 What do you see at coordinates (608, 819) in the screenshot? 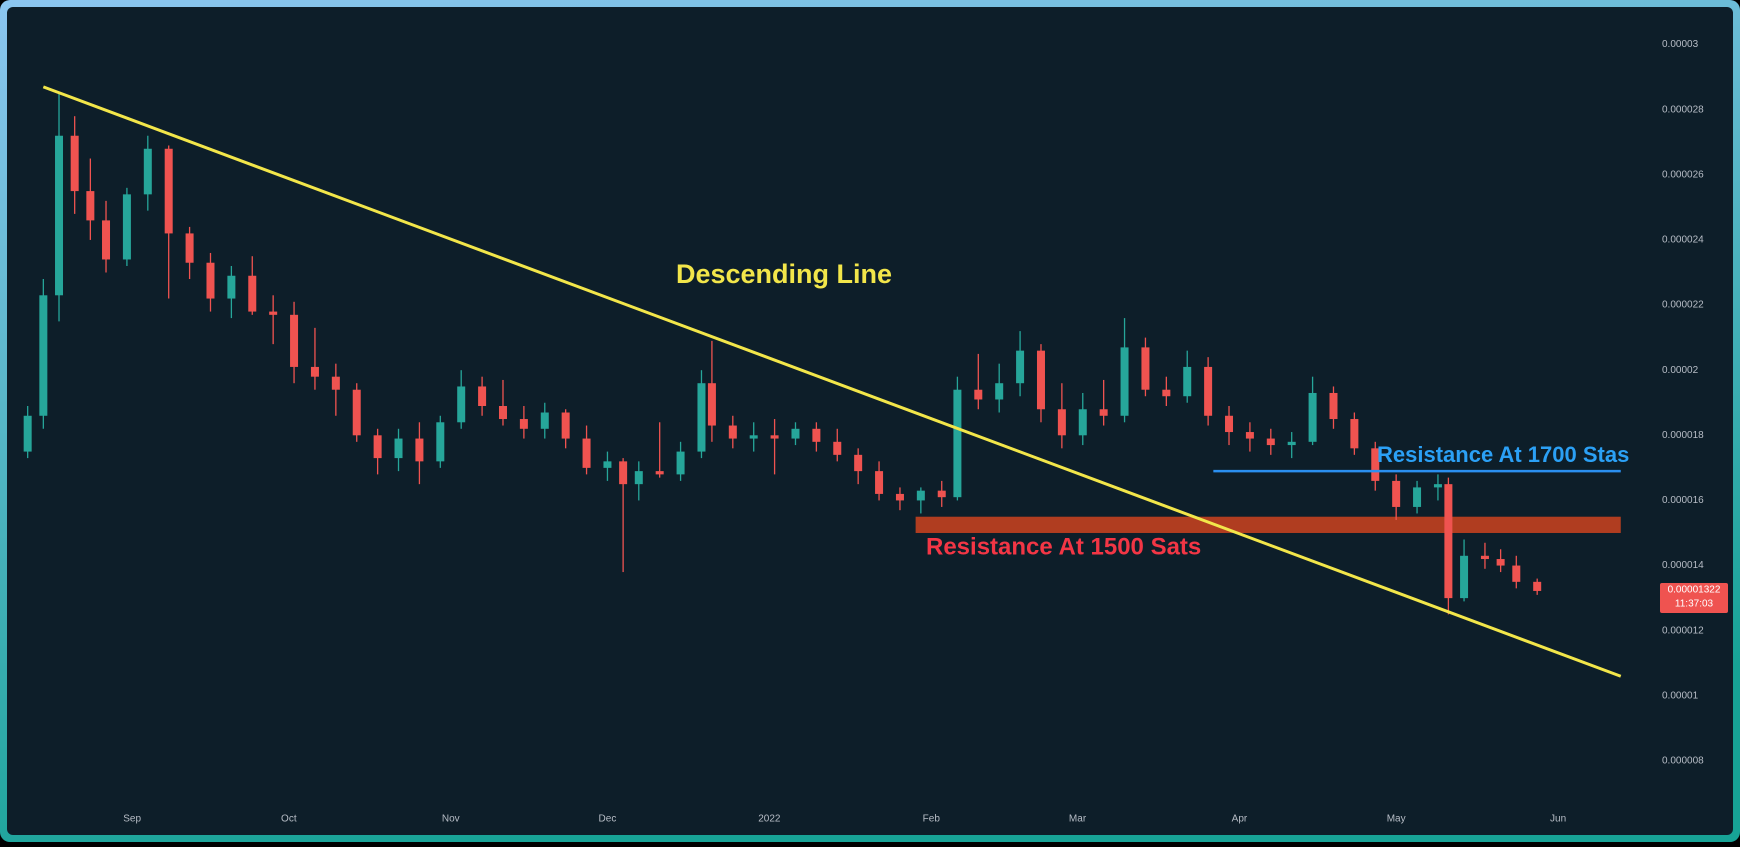
I see `x-tick-label: Dec` at bounding box center [608, 819].